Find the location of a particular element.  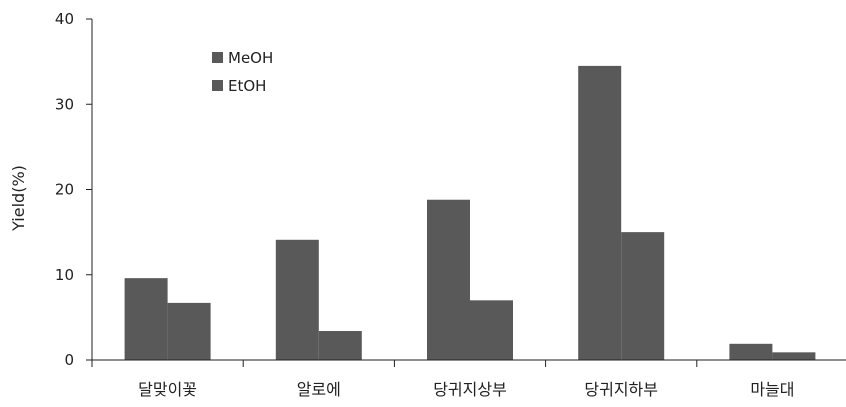

y-tick-label: 30 is located at coordinates (64, 104).